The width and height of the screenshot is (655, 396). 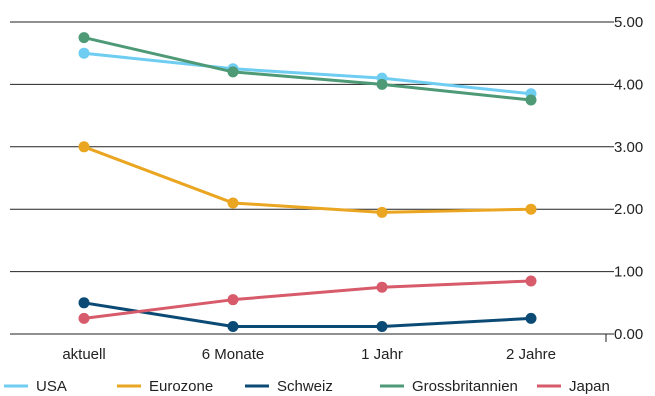 I want to click on x-tick-label: 2 Jahre, so click(x=531, y=354).